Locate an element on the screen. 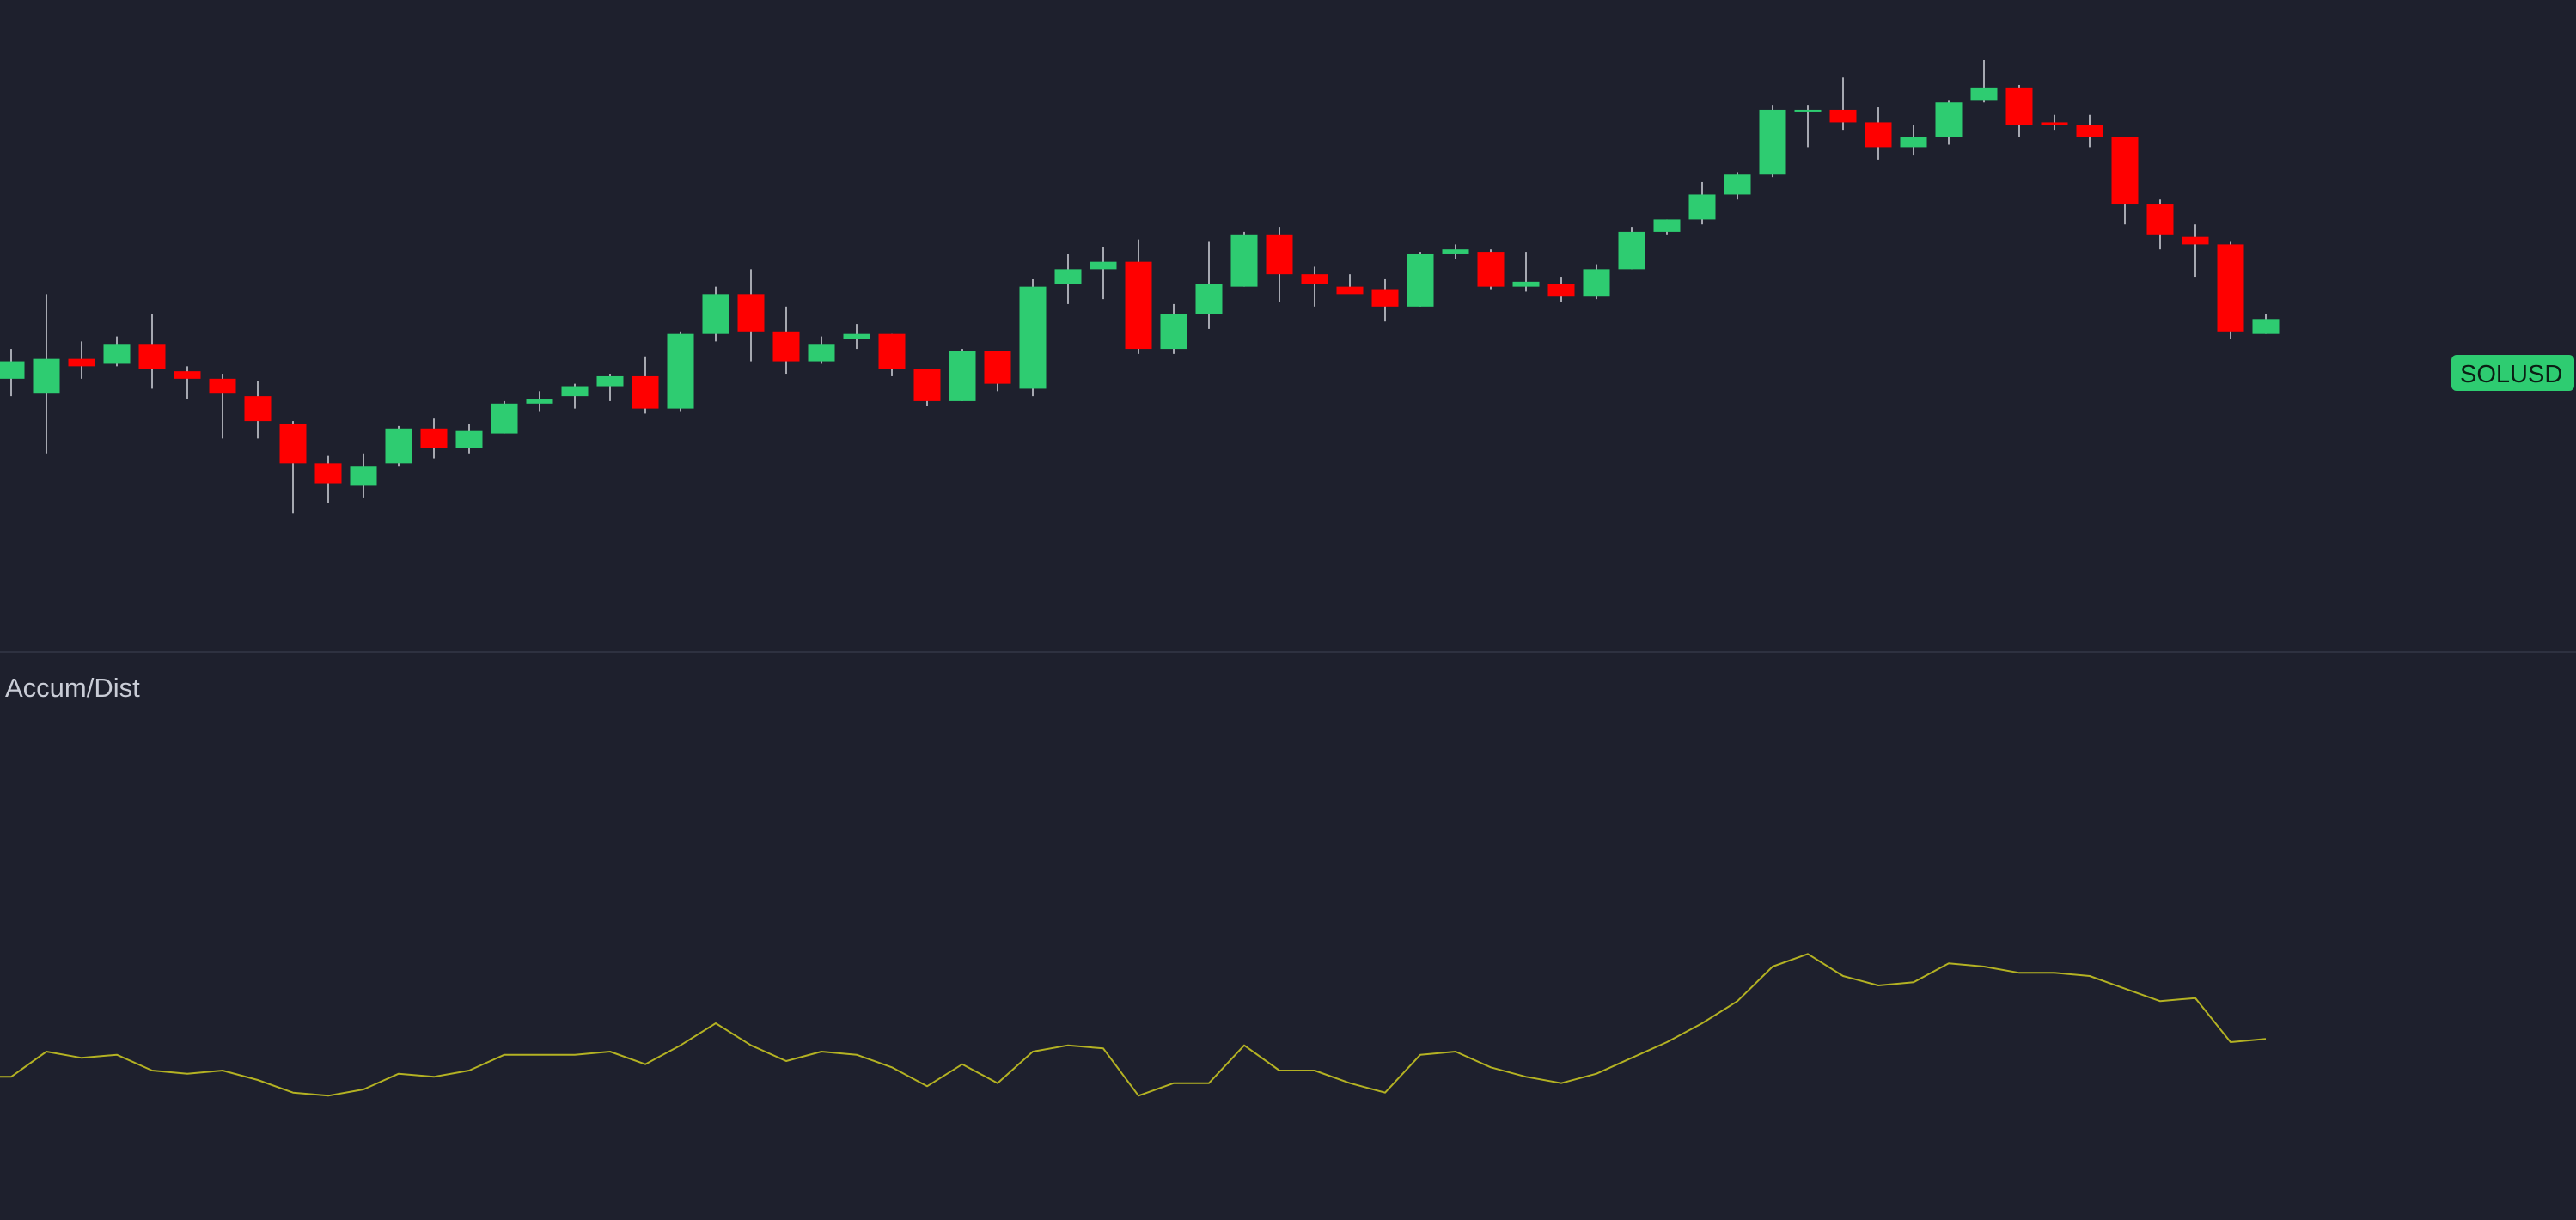 This screenshot has width=2576, height=1220. symbol-label-text: SOLUSD is located at coordinates (2511, 374).